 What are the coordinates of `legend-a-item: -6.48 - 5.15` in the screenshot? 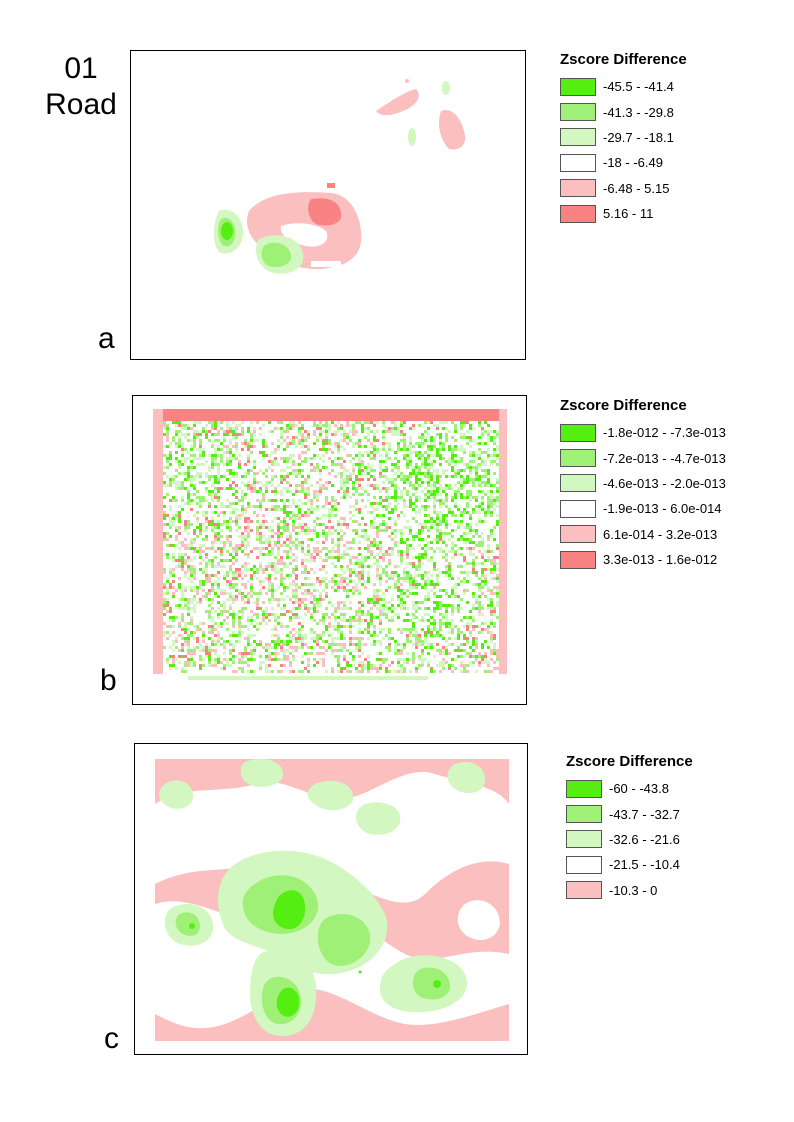 It's located at (623, 188).